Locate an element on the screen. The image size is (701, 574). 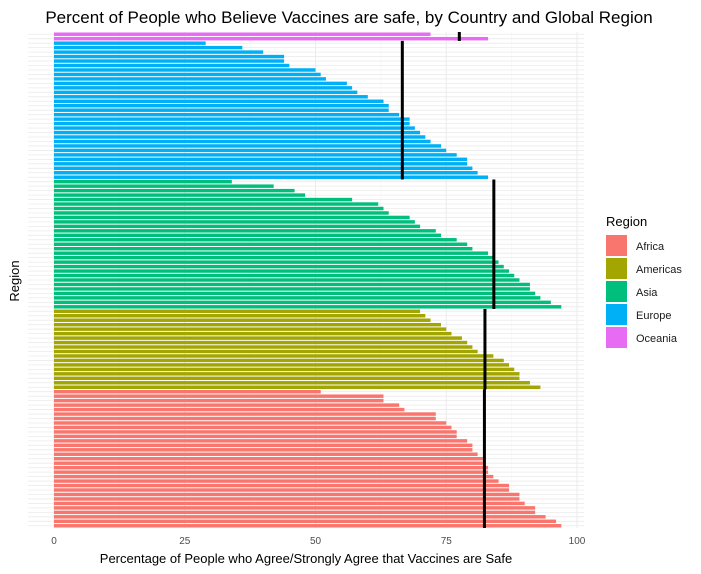
legend-swatch-oceania is located at coordinates (616, 337).